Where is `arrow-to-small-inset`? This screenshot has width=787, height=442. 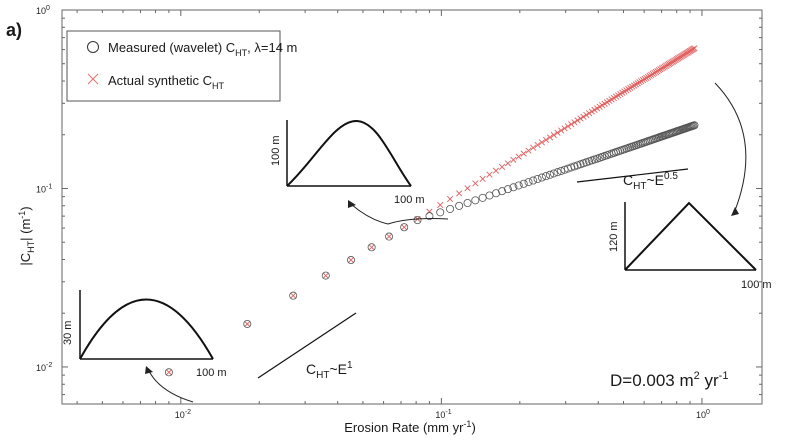
arrow-to-small-inset is located at coordinates (171, 386).